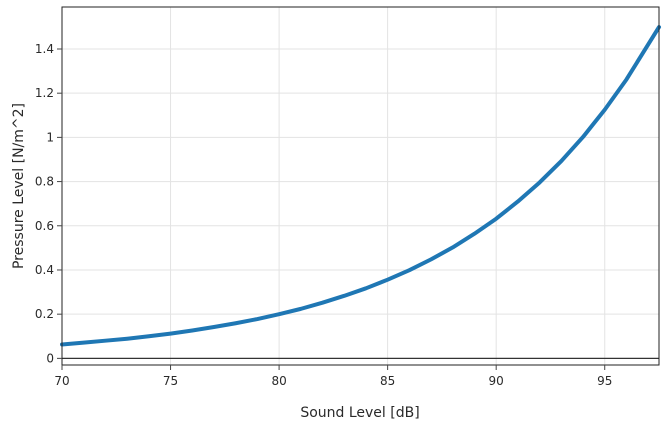  I want to click on x-tick-label: 70, so click(61, 381).